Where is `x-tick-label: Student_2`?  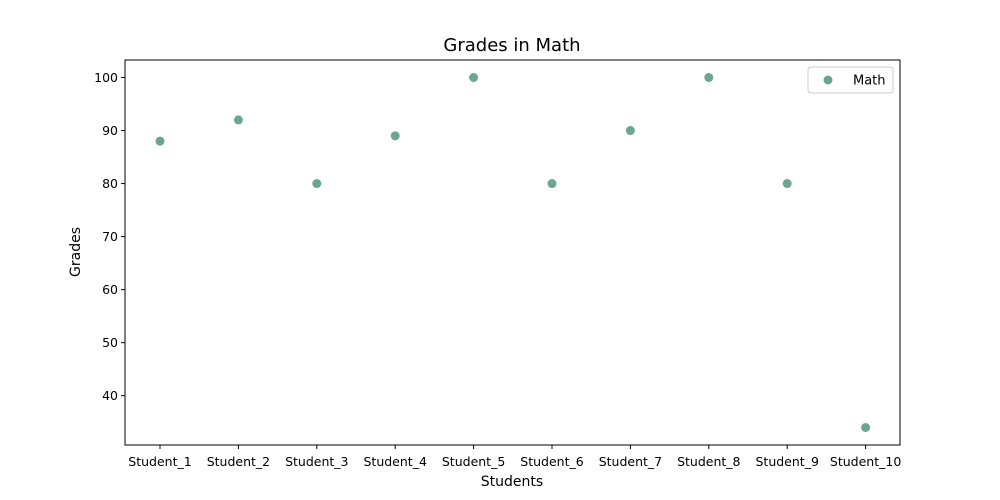
x-tick-label: Student_2 is located at coordinates (238, 461).